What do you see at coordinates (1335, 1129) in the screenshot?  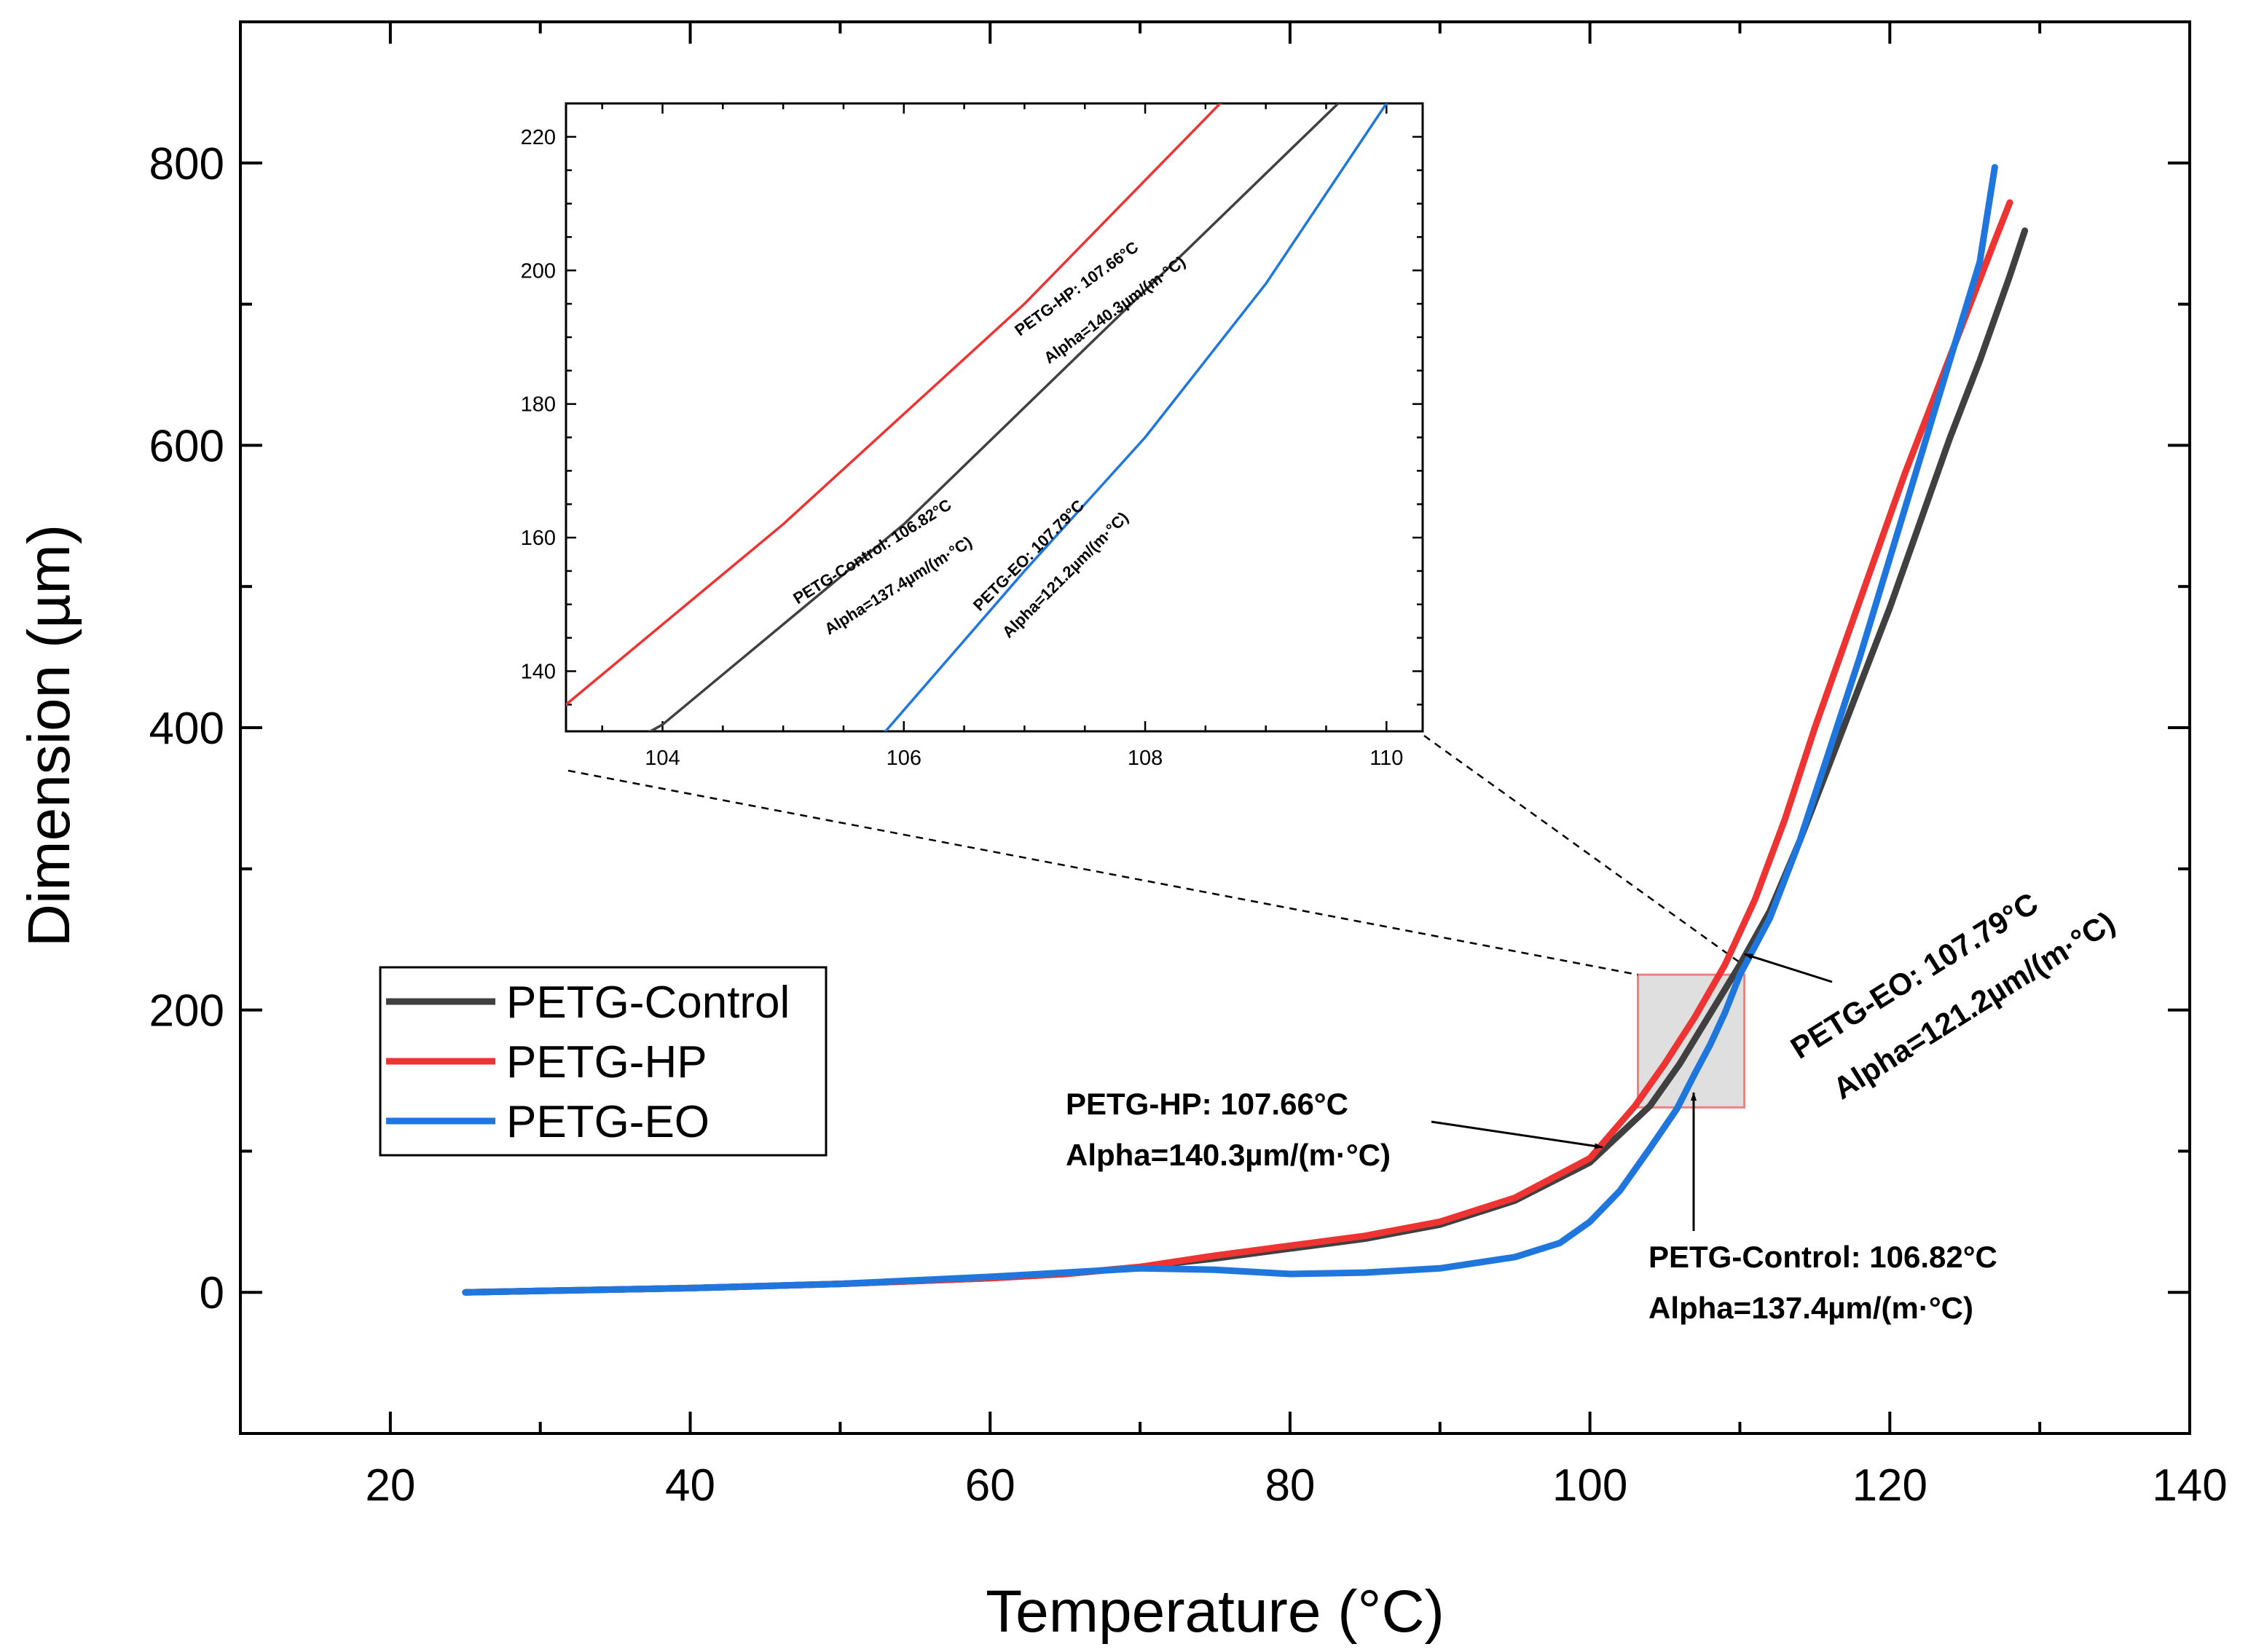 I see `annotation-petg-hp: PETG-HP: 107.66°C Alpha=140.3µm/(m·°C)` at bounding box center [1335, 1129].